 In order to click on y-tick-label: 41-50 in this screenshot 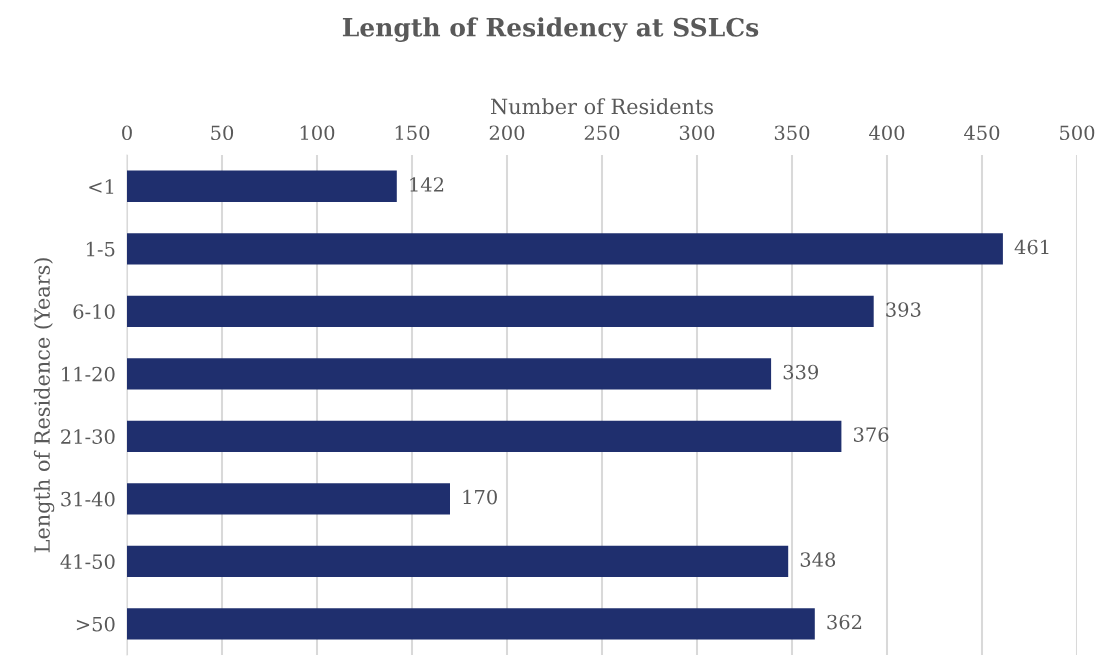, I will do `click(87, 561)`.